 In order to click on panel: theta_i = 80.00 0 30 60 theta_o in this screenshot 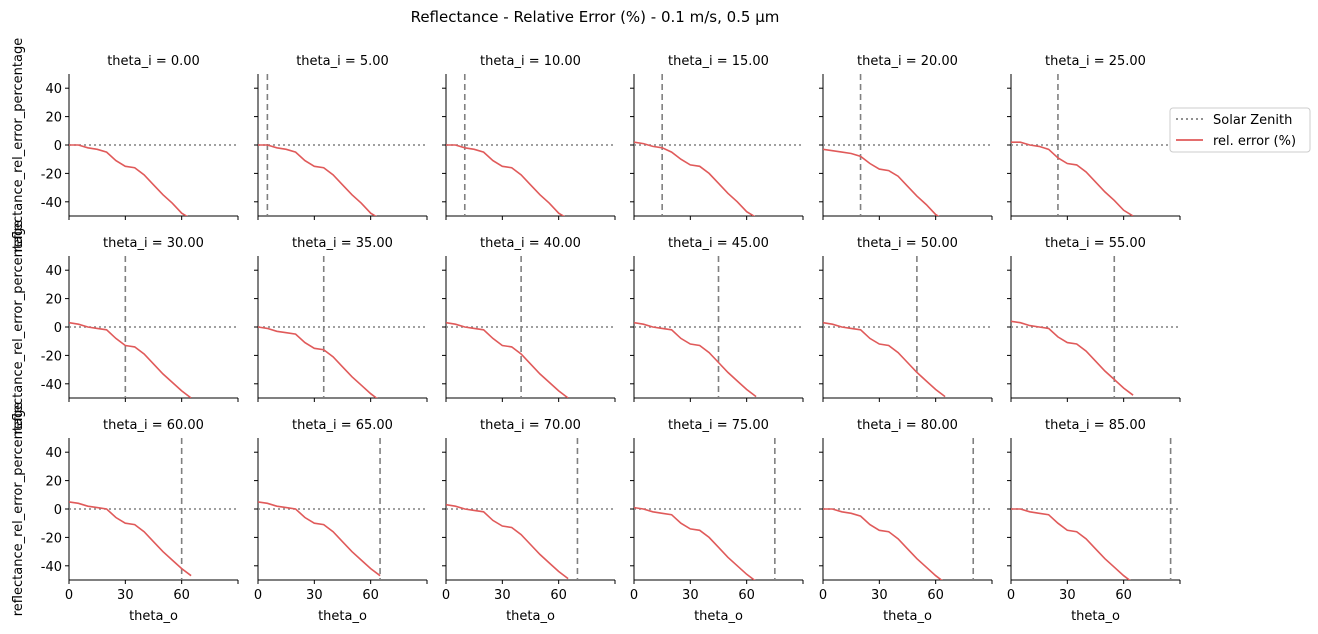, I will do `click(906, 521)`.